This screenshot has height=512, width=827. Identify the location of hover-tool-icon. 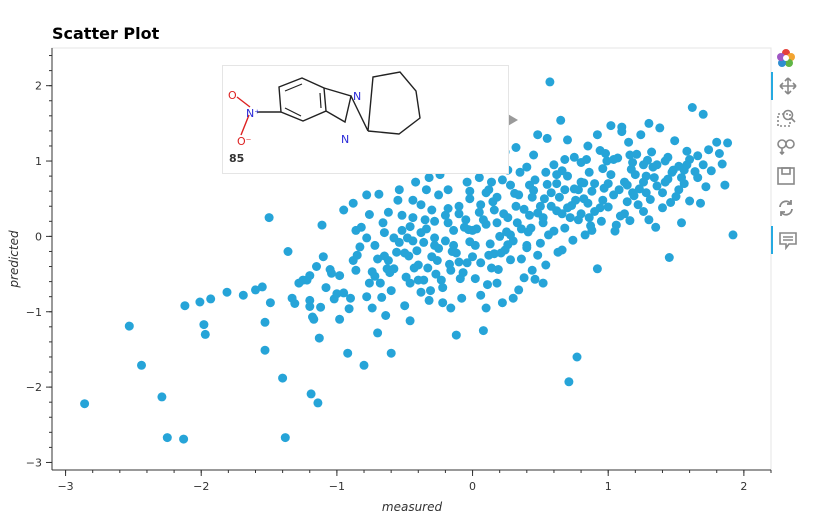
(787, 240).